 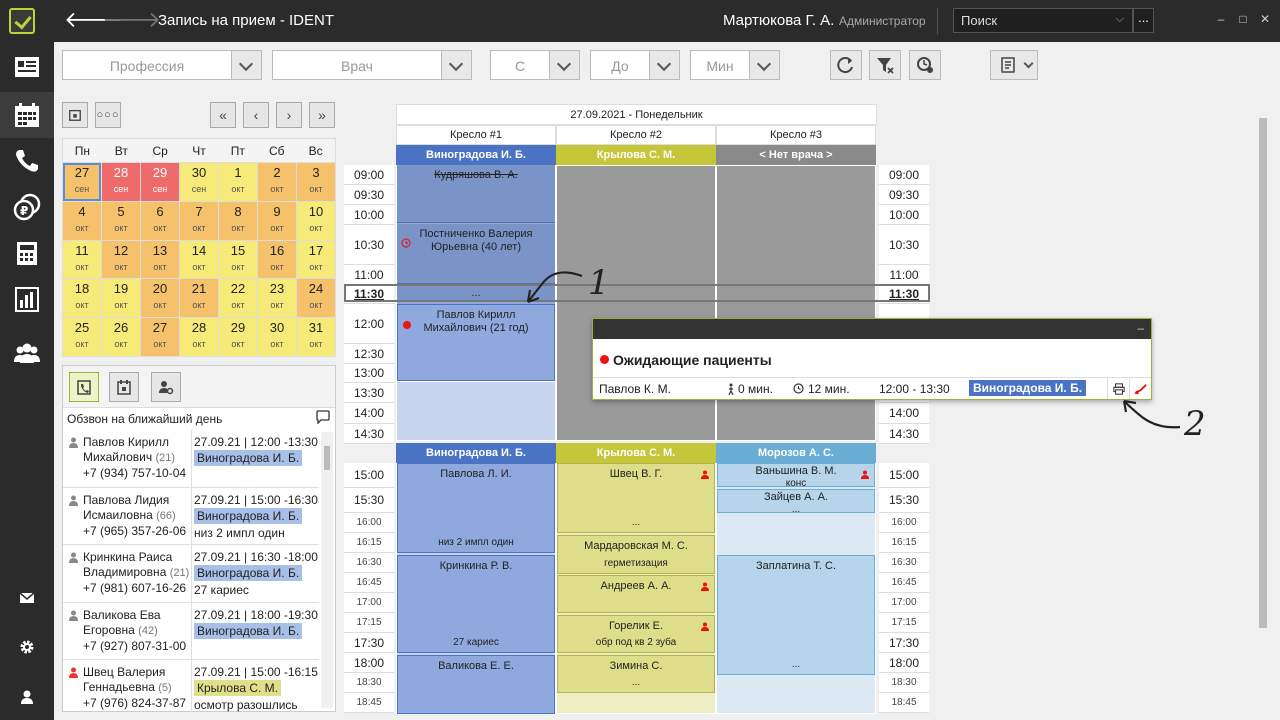 I want to click on app-logo-icon, so click(x=22, y=21).